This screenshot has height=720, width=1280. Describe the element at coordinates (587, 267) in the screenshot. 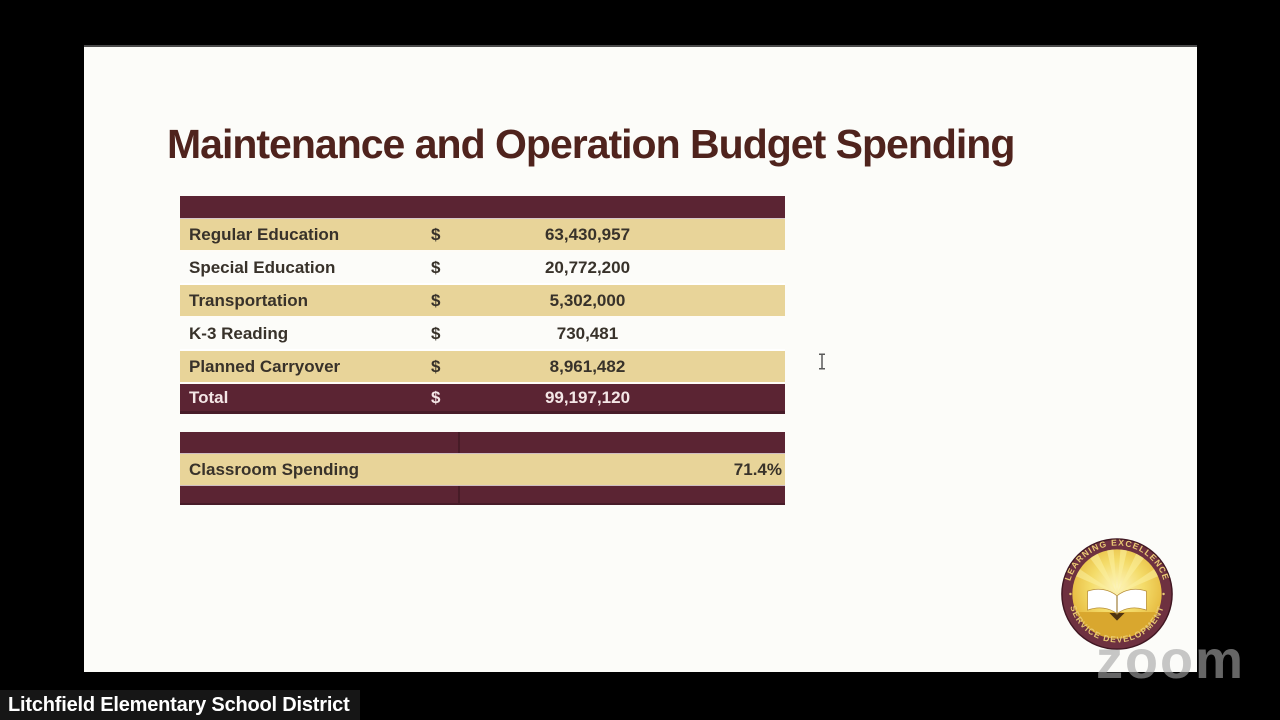

I see `row-amount: 20,772,200` at that location.